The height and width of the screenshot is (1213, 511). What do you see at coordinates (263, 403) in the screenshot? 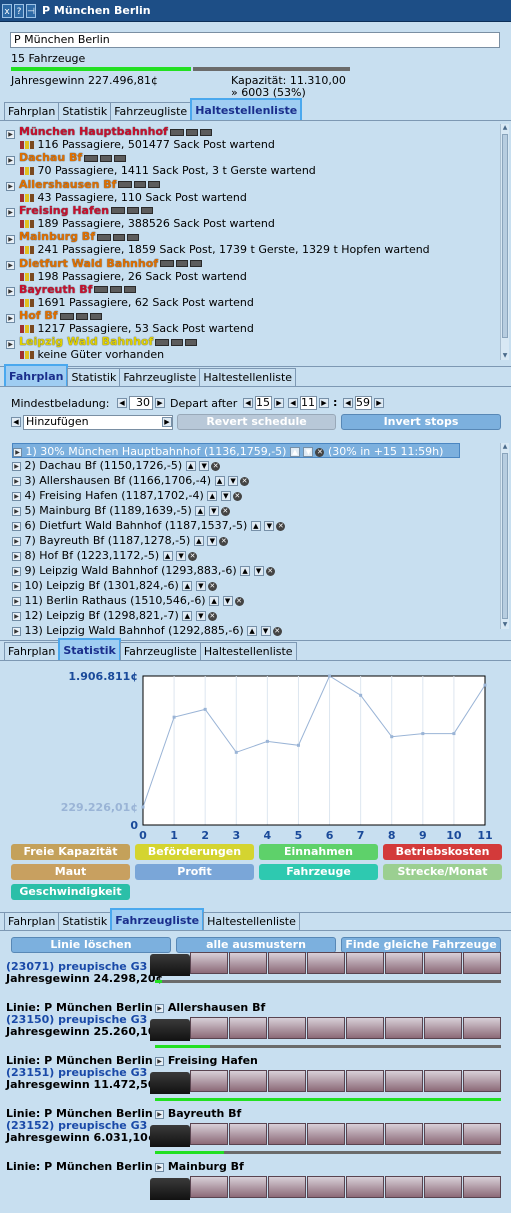
I see `depart-hour-input: 15` at bounding box center [263, 403].